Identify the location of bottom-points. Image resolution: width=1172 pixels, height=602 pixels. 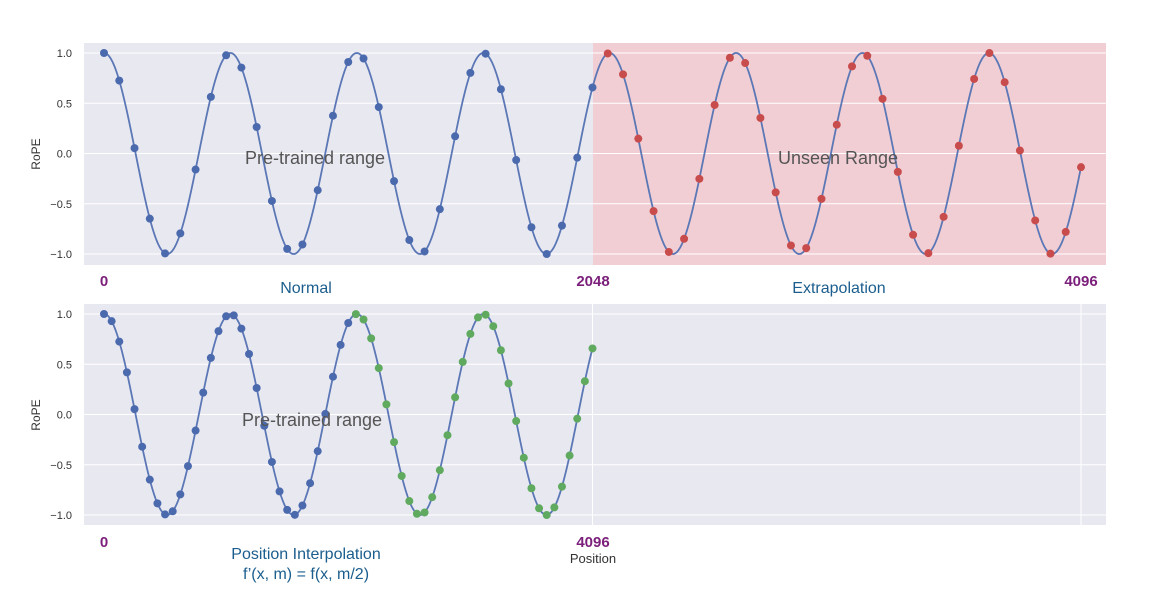
(348, 414).